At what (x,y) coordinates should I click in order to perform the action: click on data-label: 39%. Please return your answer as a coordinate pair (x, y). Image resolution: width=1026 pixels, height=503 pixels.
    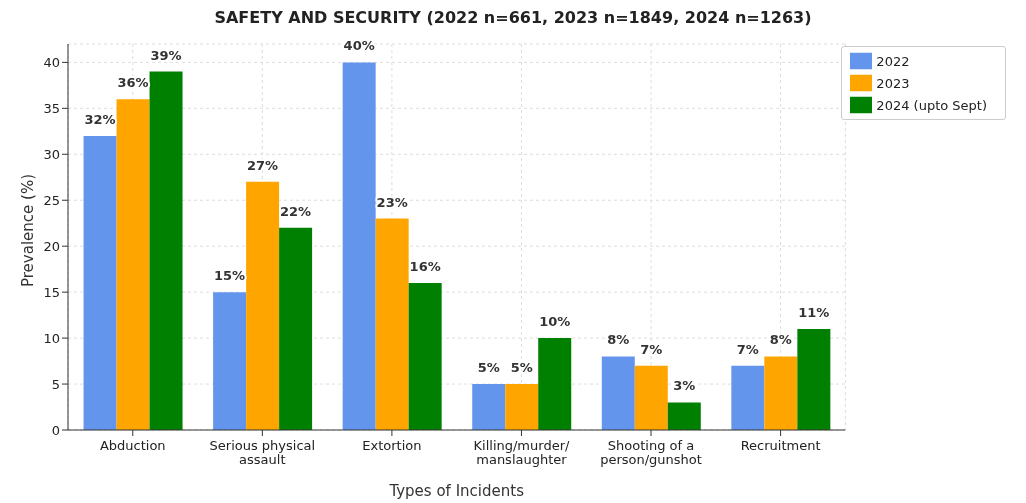
    Looking at the image, I should click on (166, 55).